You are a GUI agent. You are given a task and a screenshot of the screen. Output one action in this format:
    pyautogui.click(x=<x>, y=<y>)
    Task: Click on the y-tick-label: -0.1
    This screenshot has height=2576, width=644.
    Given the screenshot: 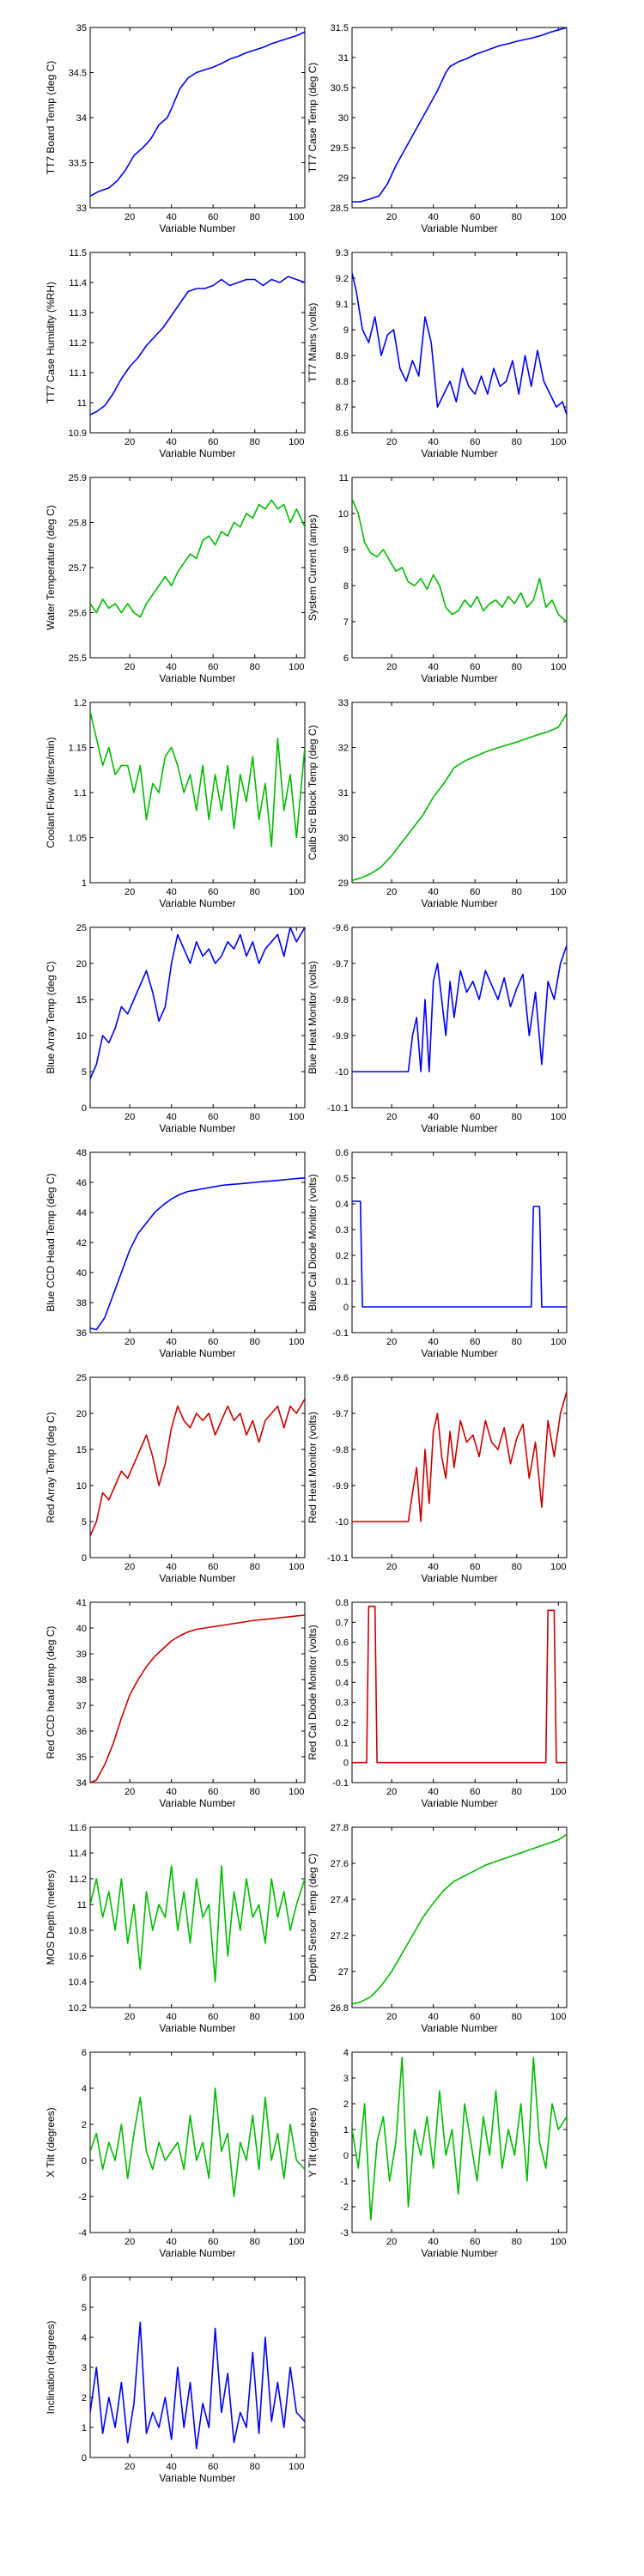 What is the action you would take?
    pyautogui.click(x=340, y=1784)
    